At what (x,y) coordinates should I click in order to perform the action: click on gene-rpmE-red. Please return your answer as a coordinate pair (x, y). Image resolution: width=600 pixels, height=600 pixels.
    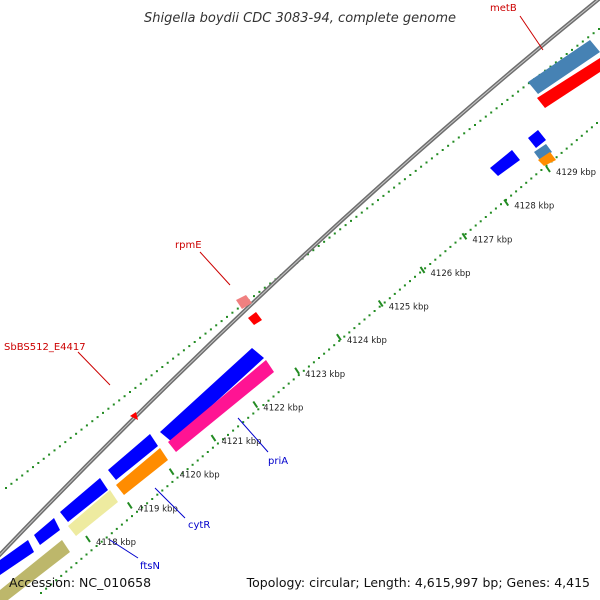
    Looking at the image, I should click on (255, 318).